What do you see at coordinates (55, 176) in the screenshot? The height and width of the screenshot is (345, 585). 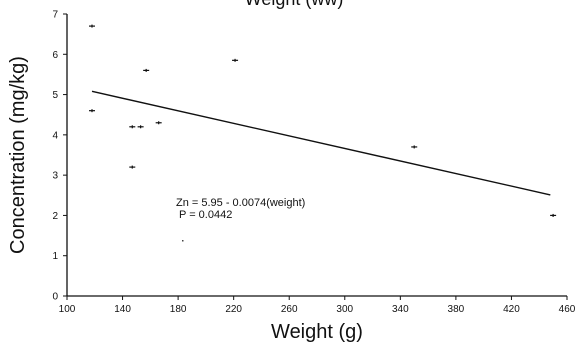 I see `y-tick-label: 3` at bounding box center [55, 176].